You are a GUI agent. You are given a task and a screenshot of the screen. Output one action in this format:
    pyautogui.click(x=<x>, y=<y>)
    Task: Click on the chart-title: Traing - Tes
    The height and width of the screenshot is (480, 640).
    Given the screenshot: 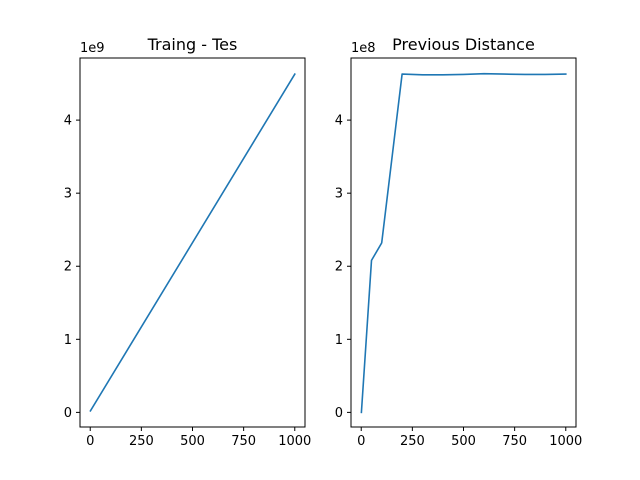 What is the action you would take?
    pyautogui.click(x=192, y=44)
    